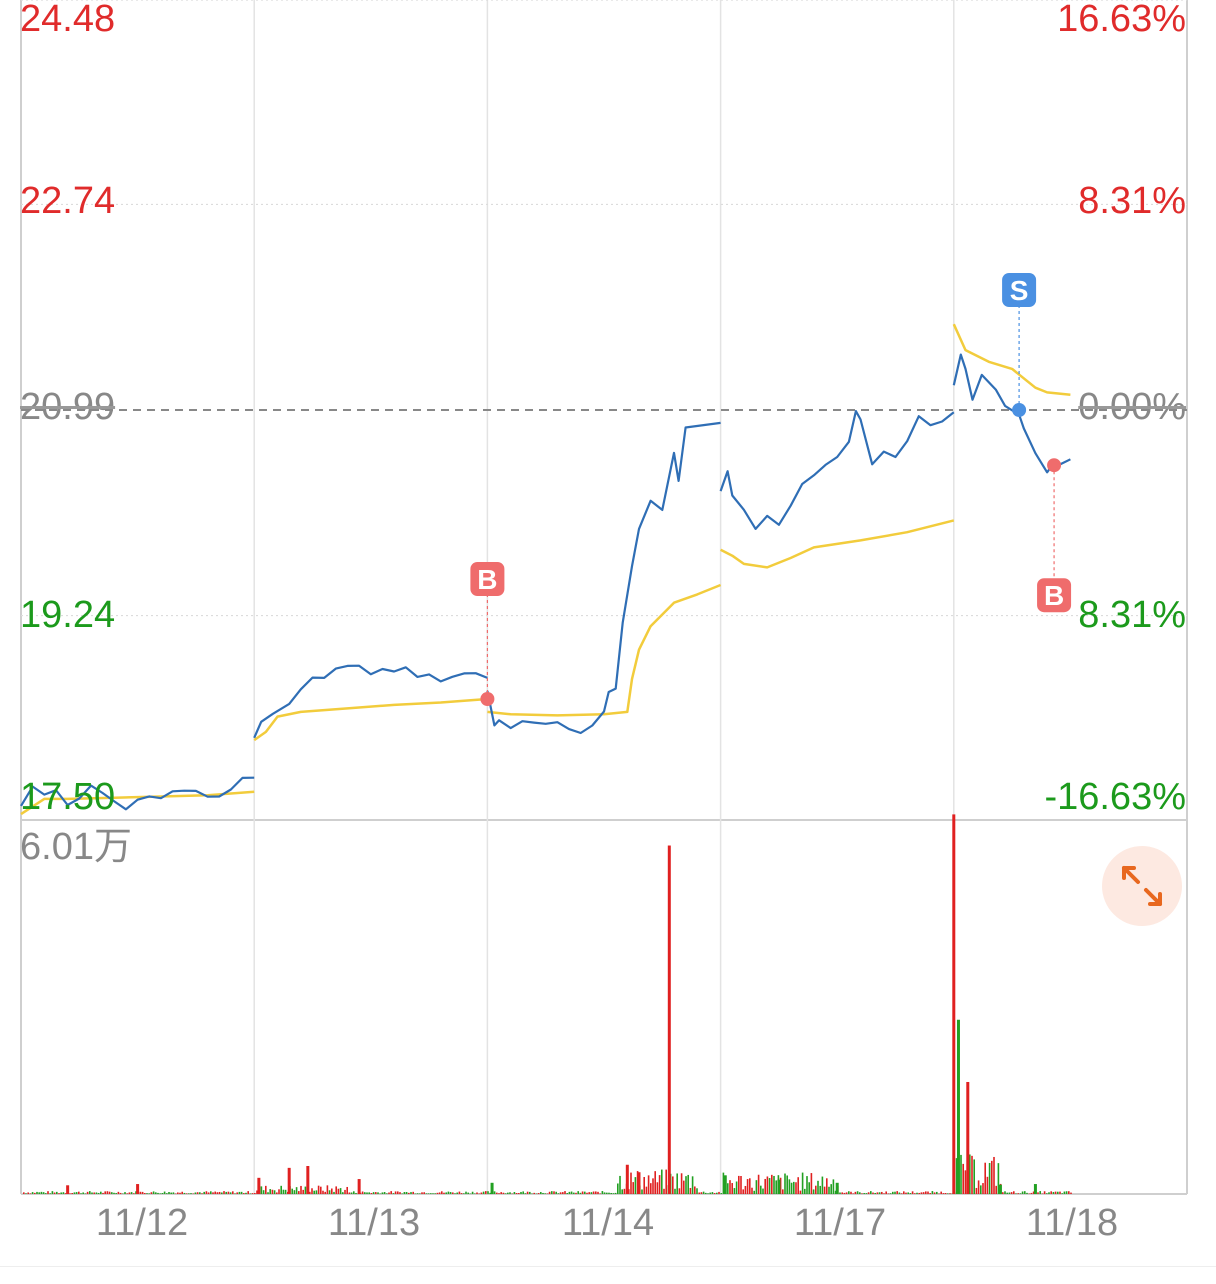 The width and height of the screenshot is (1216, 1284). I want to click on marker-label-0: B, so click(487, 579).